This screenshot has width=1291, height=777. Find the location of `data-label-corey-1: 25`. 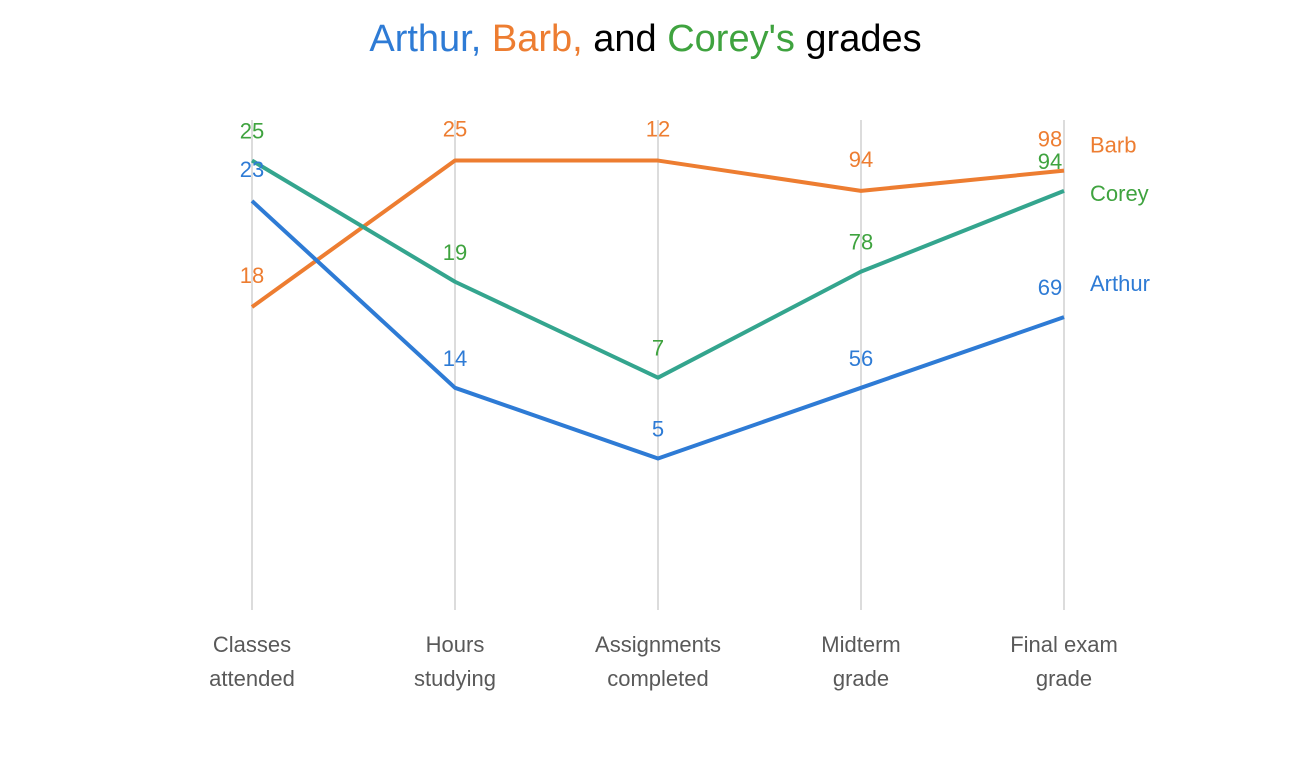

data-label-corey-1: 25 is located at coordinates (252, 131).